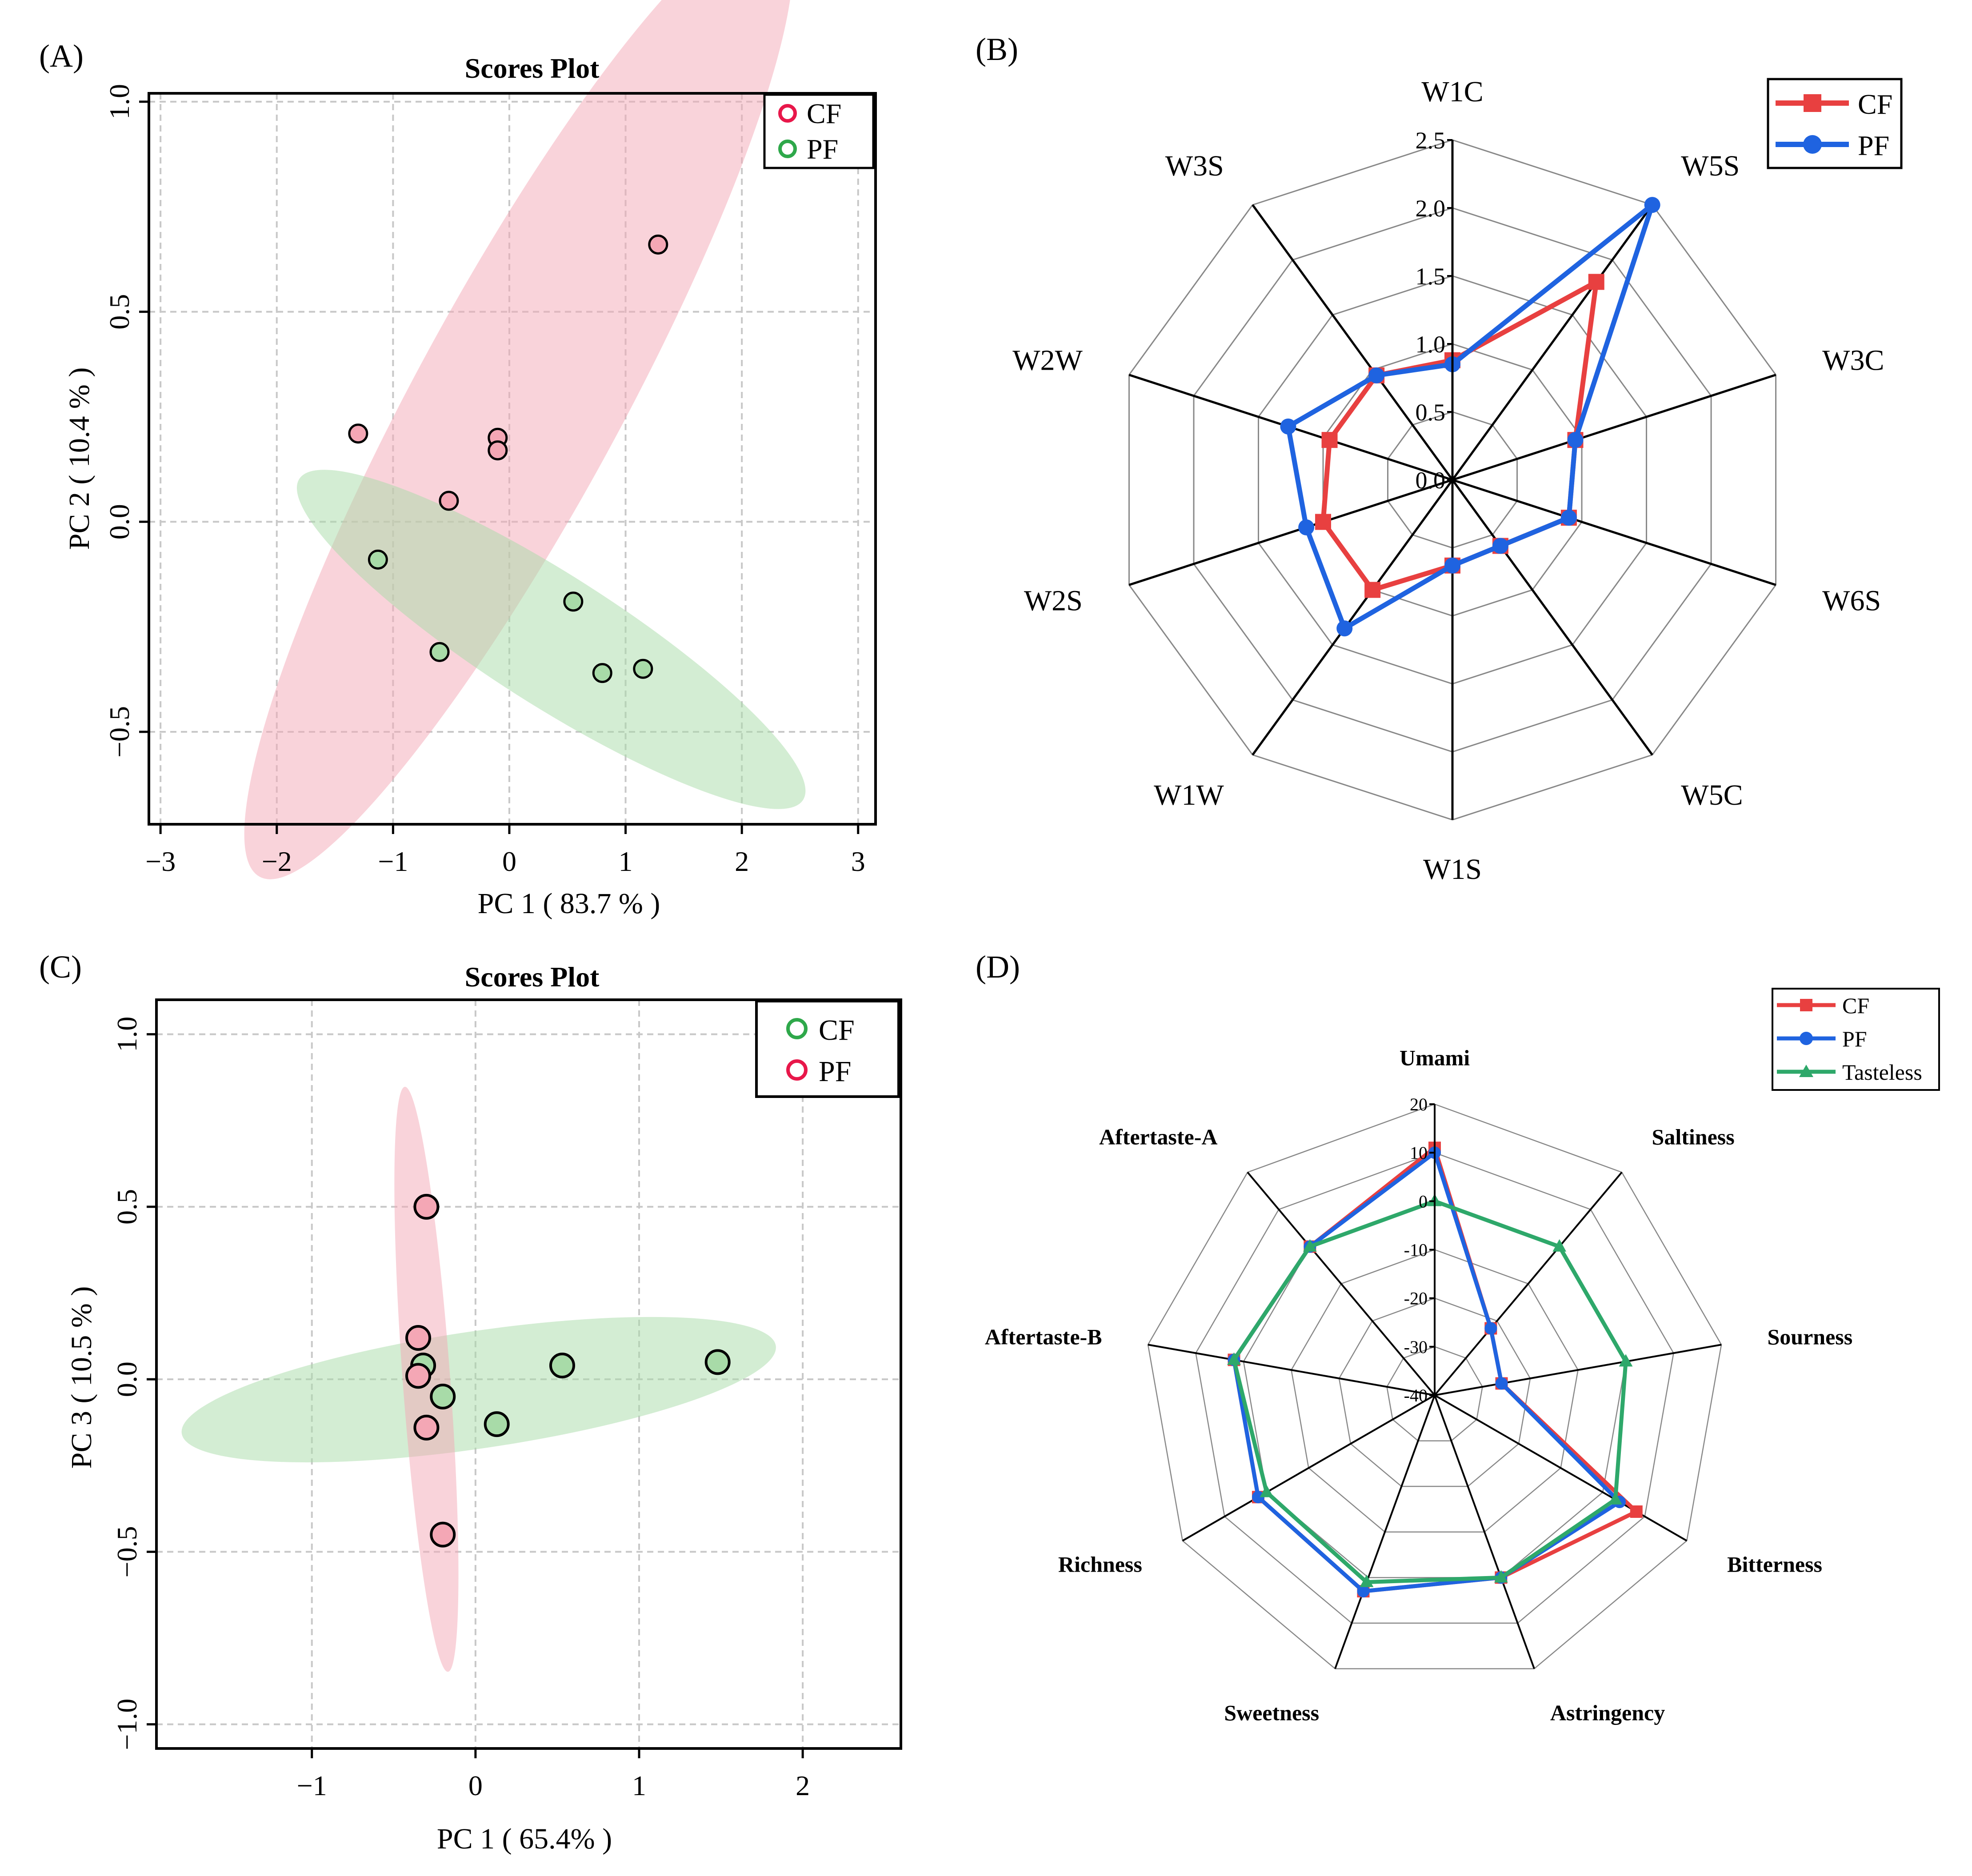 The width and height of the screenshot is (1972, 1876). Describe the element at coordinates (1416, 1299) in the screenshot. I see `radial-tick-label: -20` at that location.